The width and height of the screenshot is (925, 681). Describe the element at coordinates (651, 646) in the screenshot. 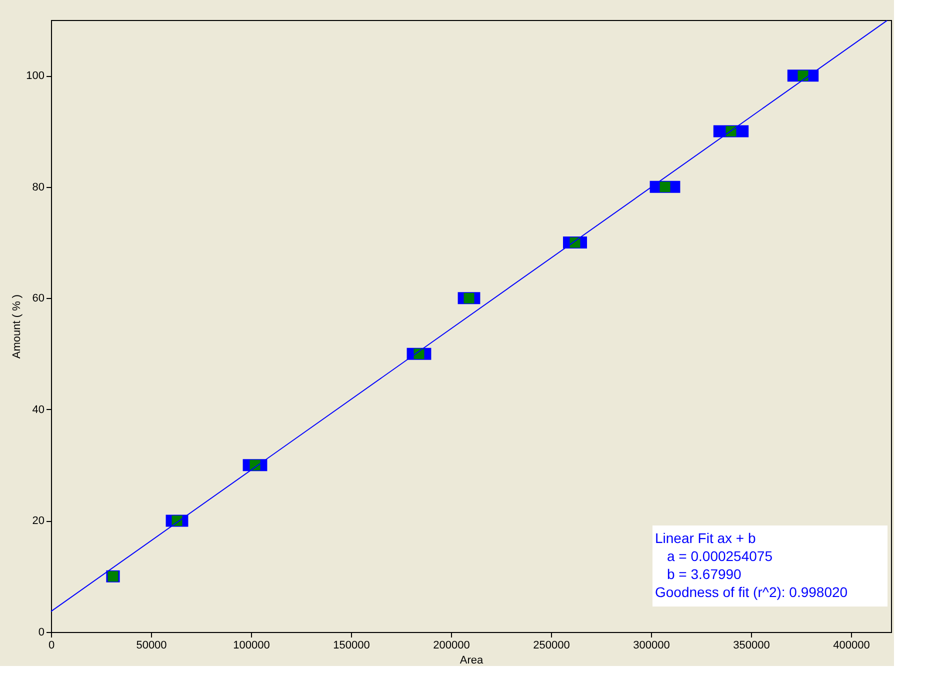

I see `x-tick-label: 300000` at that location.